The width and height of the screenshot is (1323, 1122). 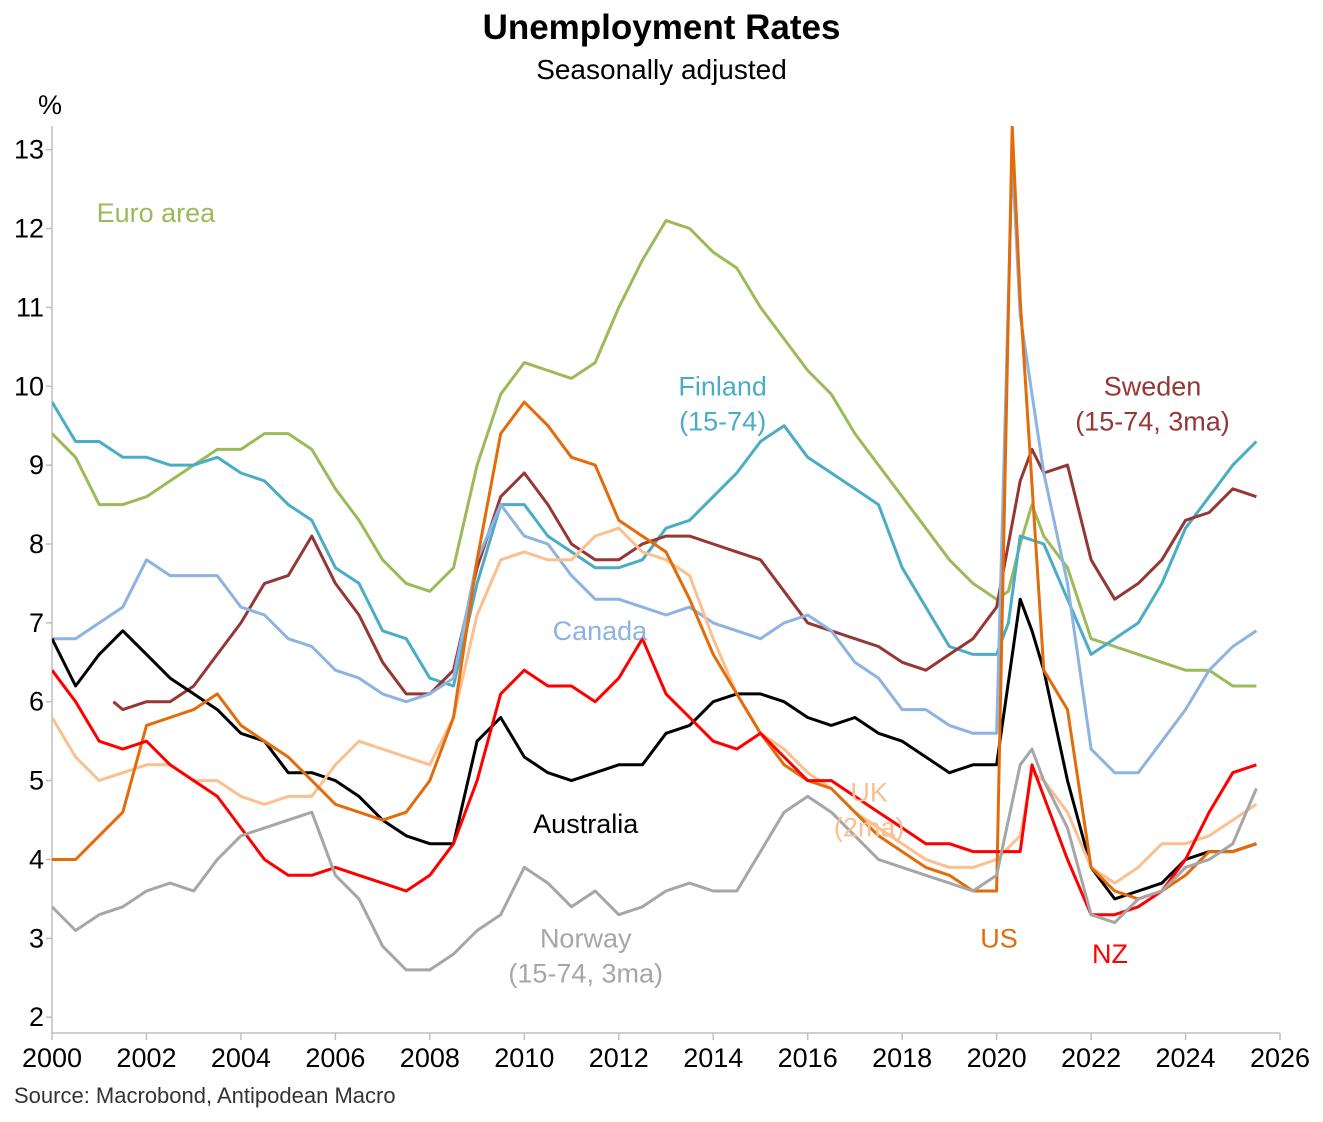 What do you see at coordinates (36, 465) in the screenshot?
I see `y-tick-label: 9` at bounding box center [36, 465].